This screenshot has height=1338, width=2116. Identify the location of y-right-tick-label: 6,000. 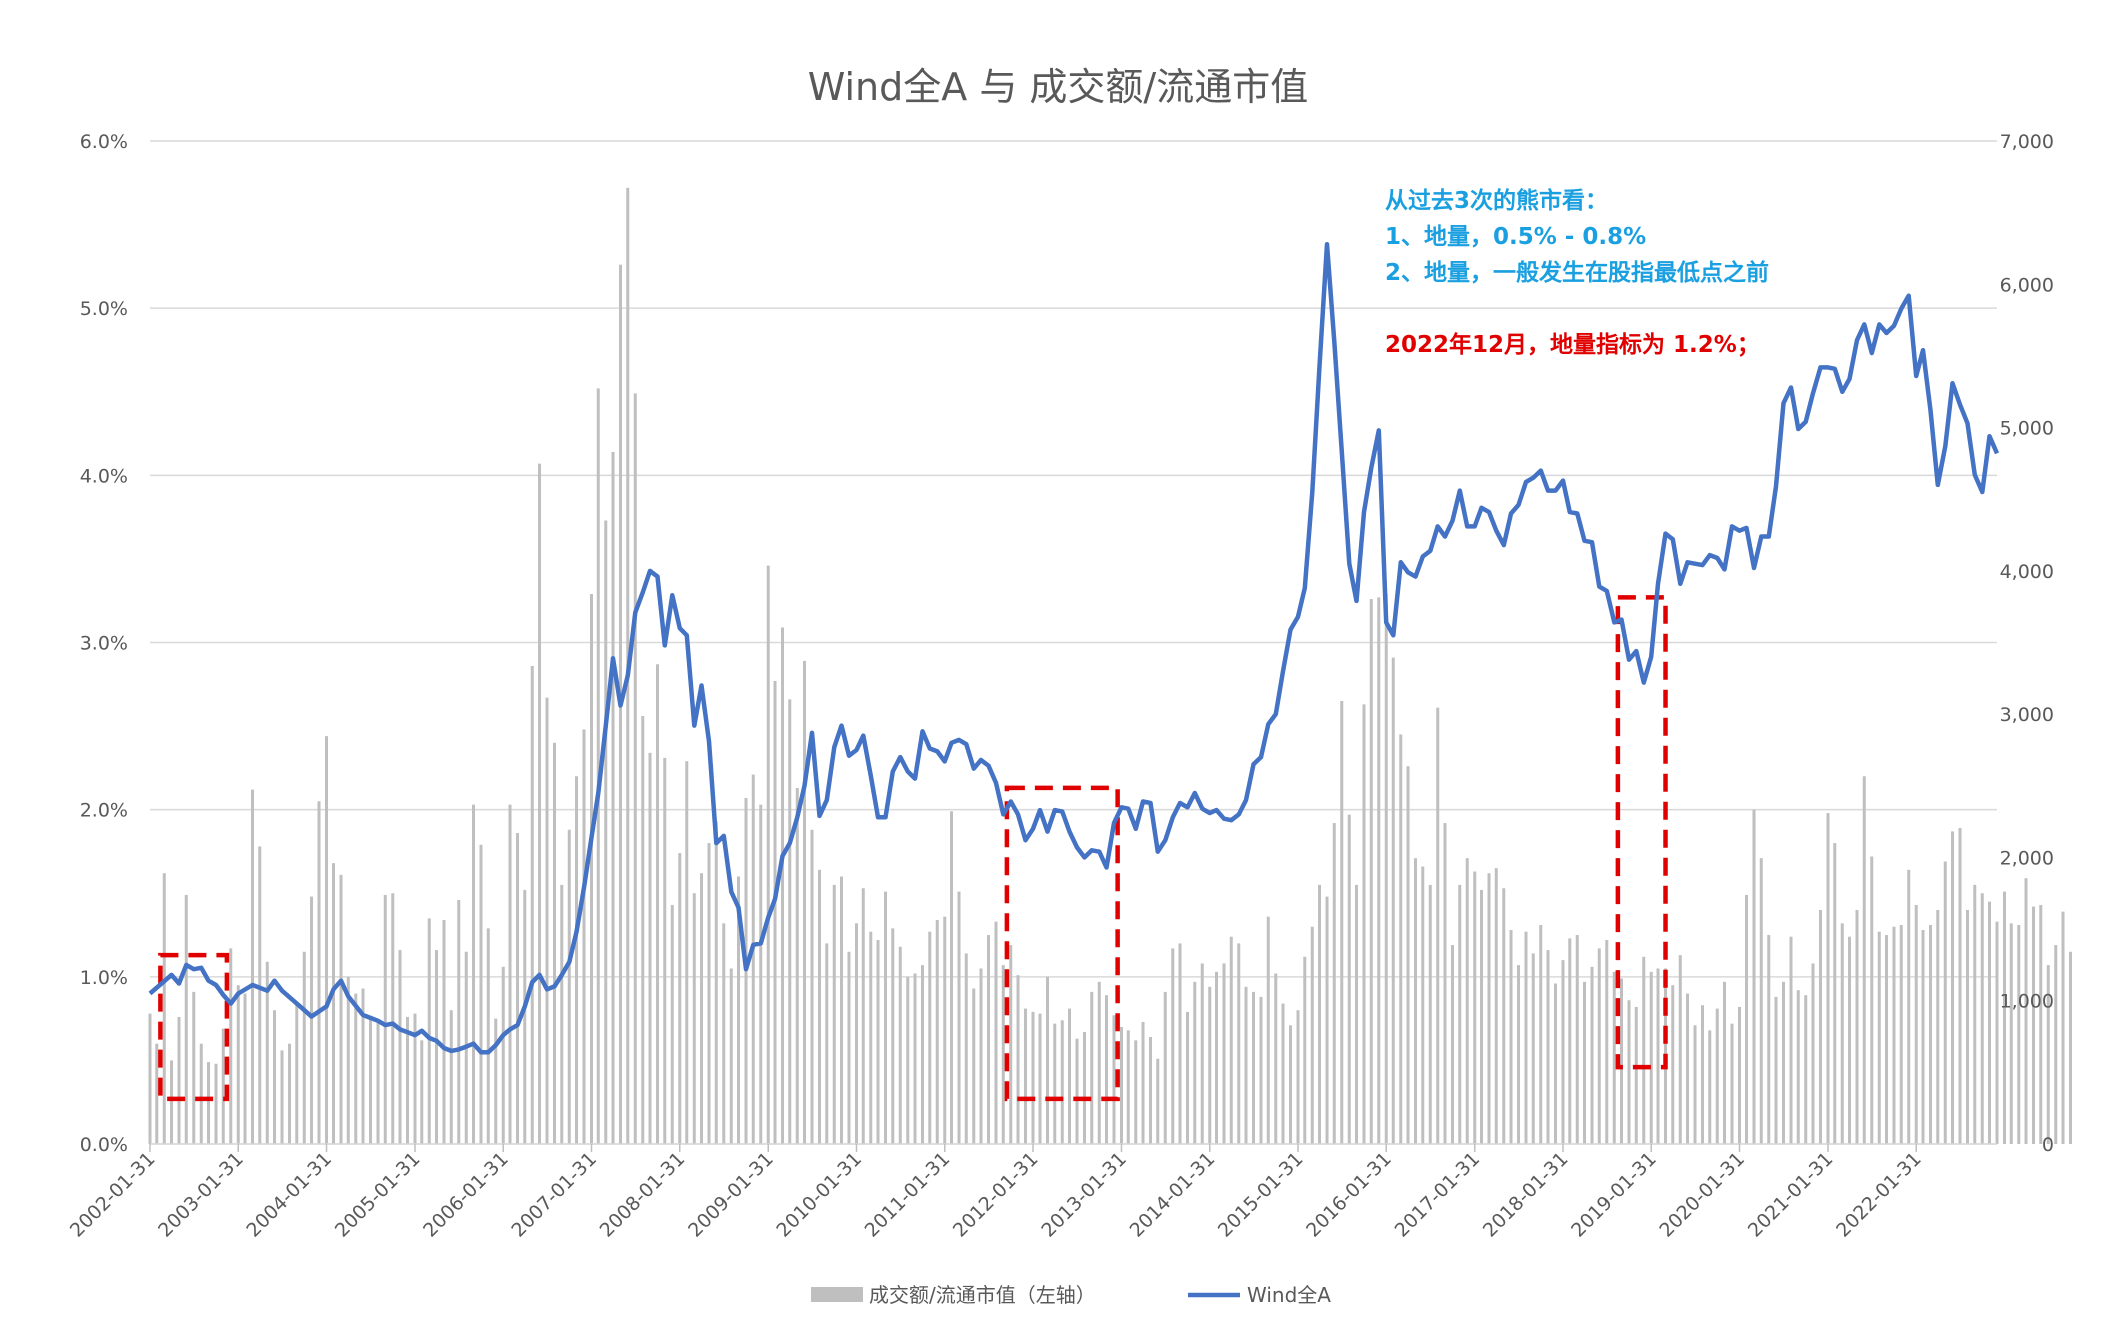
(2027, 285).